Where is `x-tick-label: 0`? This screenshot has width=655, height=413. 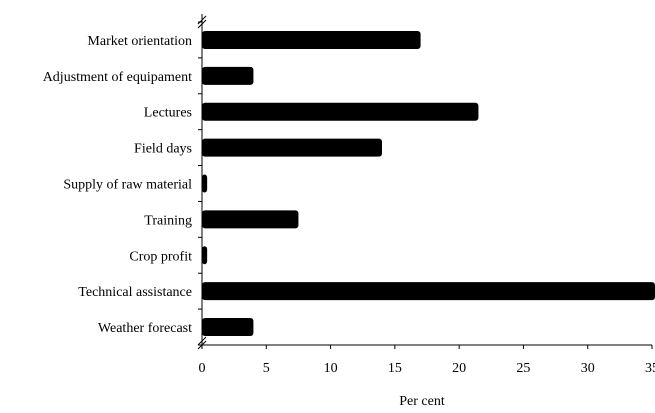 x-tick-label: 0 is located at coordinates (202, 368).